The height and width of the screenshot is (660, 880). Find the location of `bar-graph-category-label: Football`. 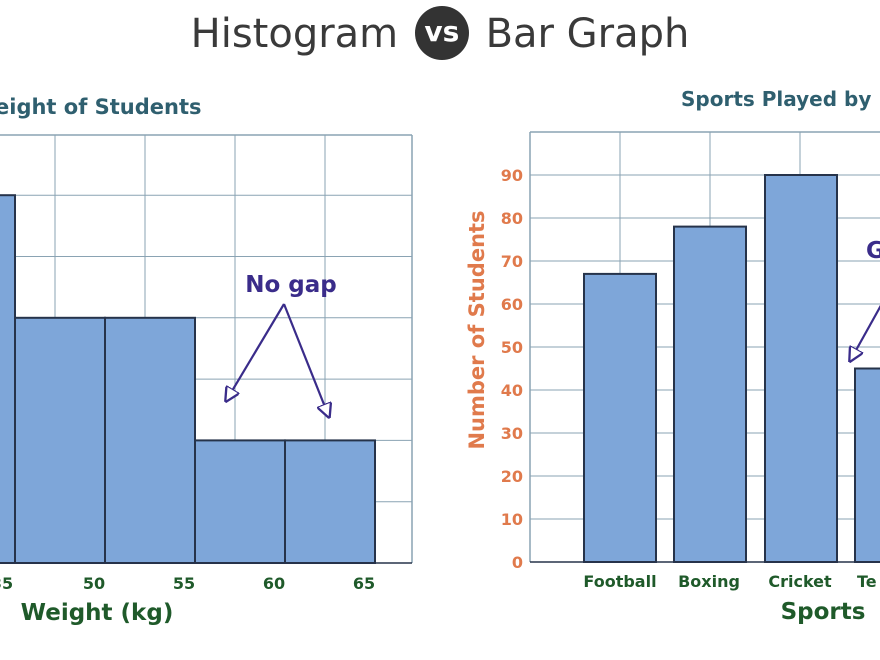

bar-graph-category-label: Football is located at coordinates (619, 581).